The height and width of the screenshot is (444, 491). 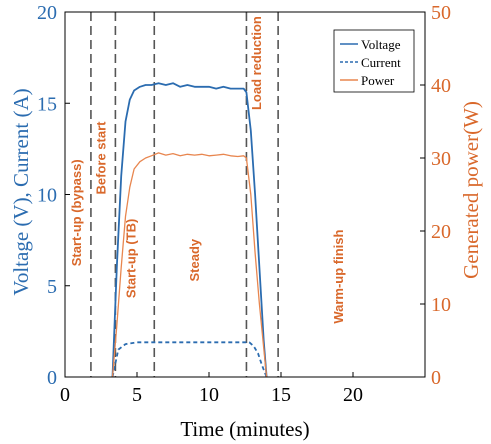 I want to click on left-tick-label: 10, so click(x=47, y=196).